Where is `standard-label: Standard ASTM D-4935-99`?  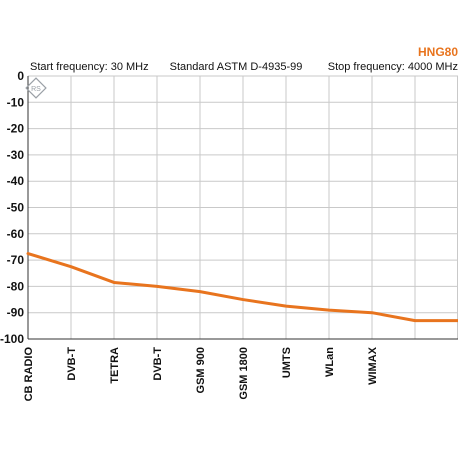 standard-label: Standard ASTM D-4935-99 is located at coordinates (236, 67).